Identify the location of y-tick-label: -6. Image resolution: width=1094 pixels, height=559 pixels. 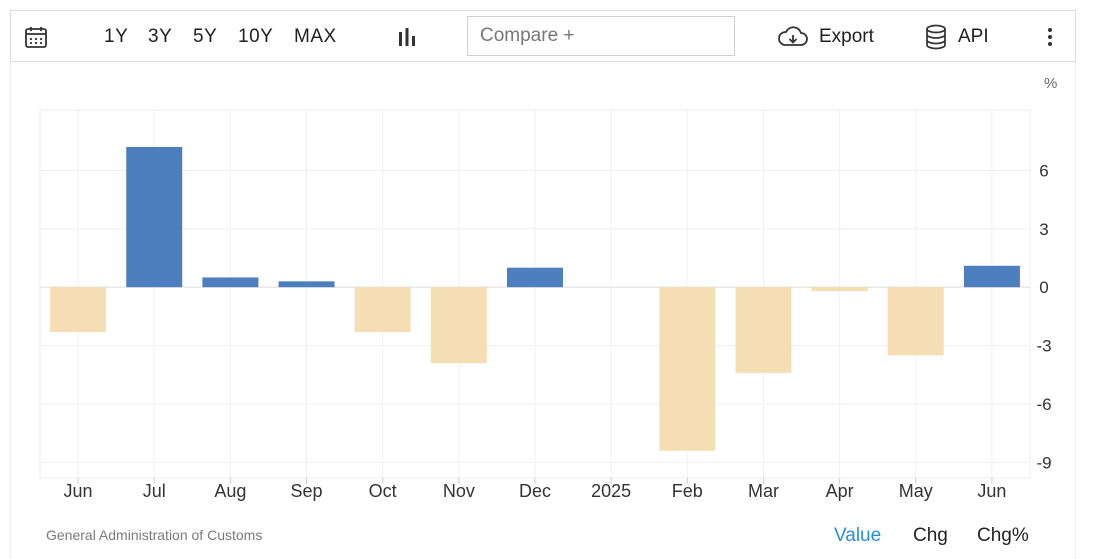
(1043, 404).